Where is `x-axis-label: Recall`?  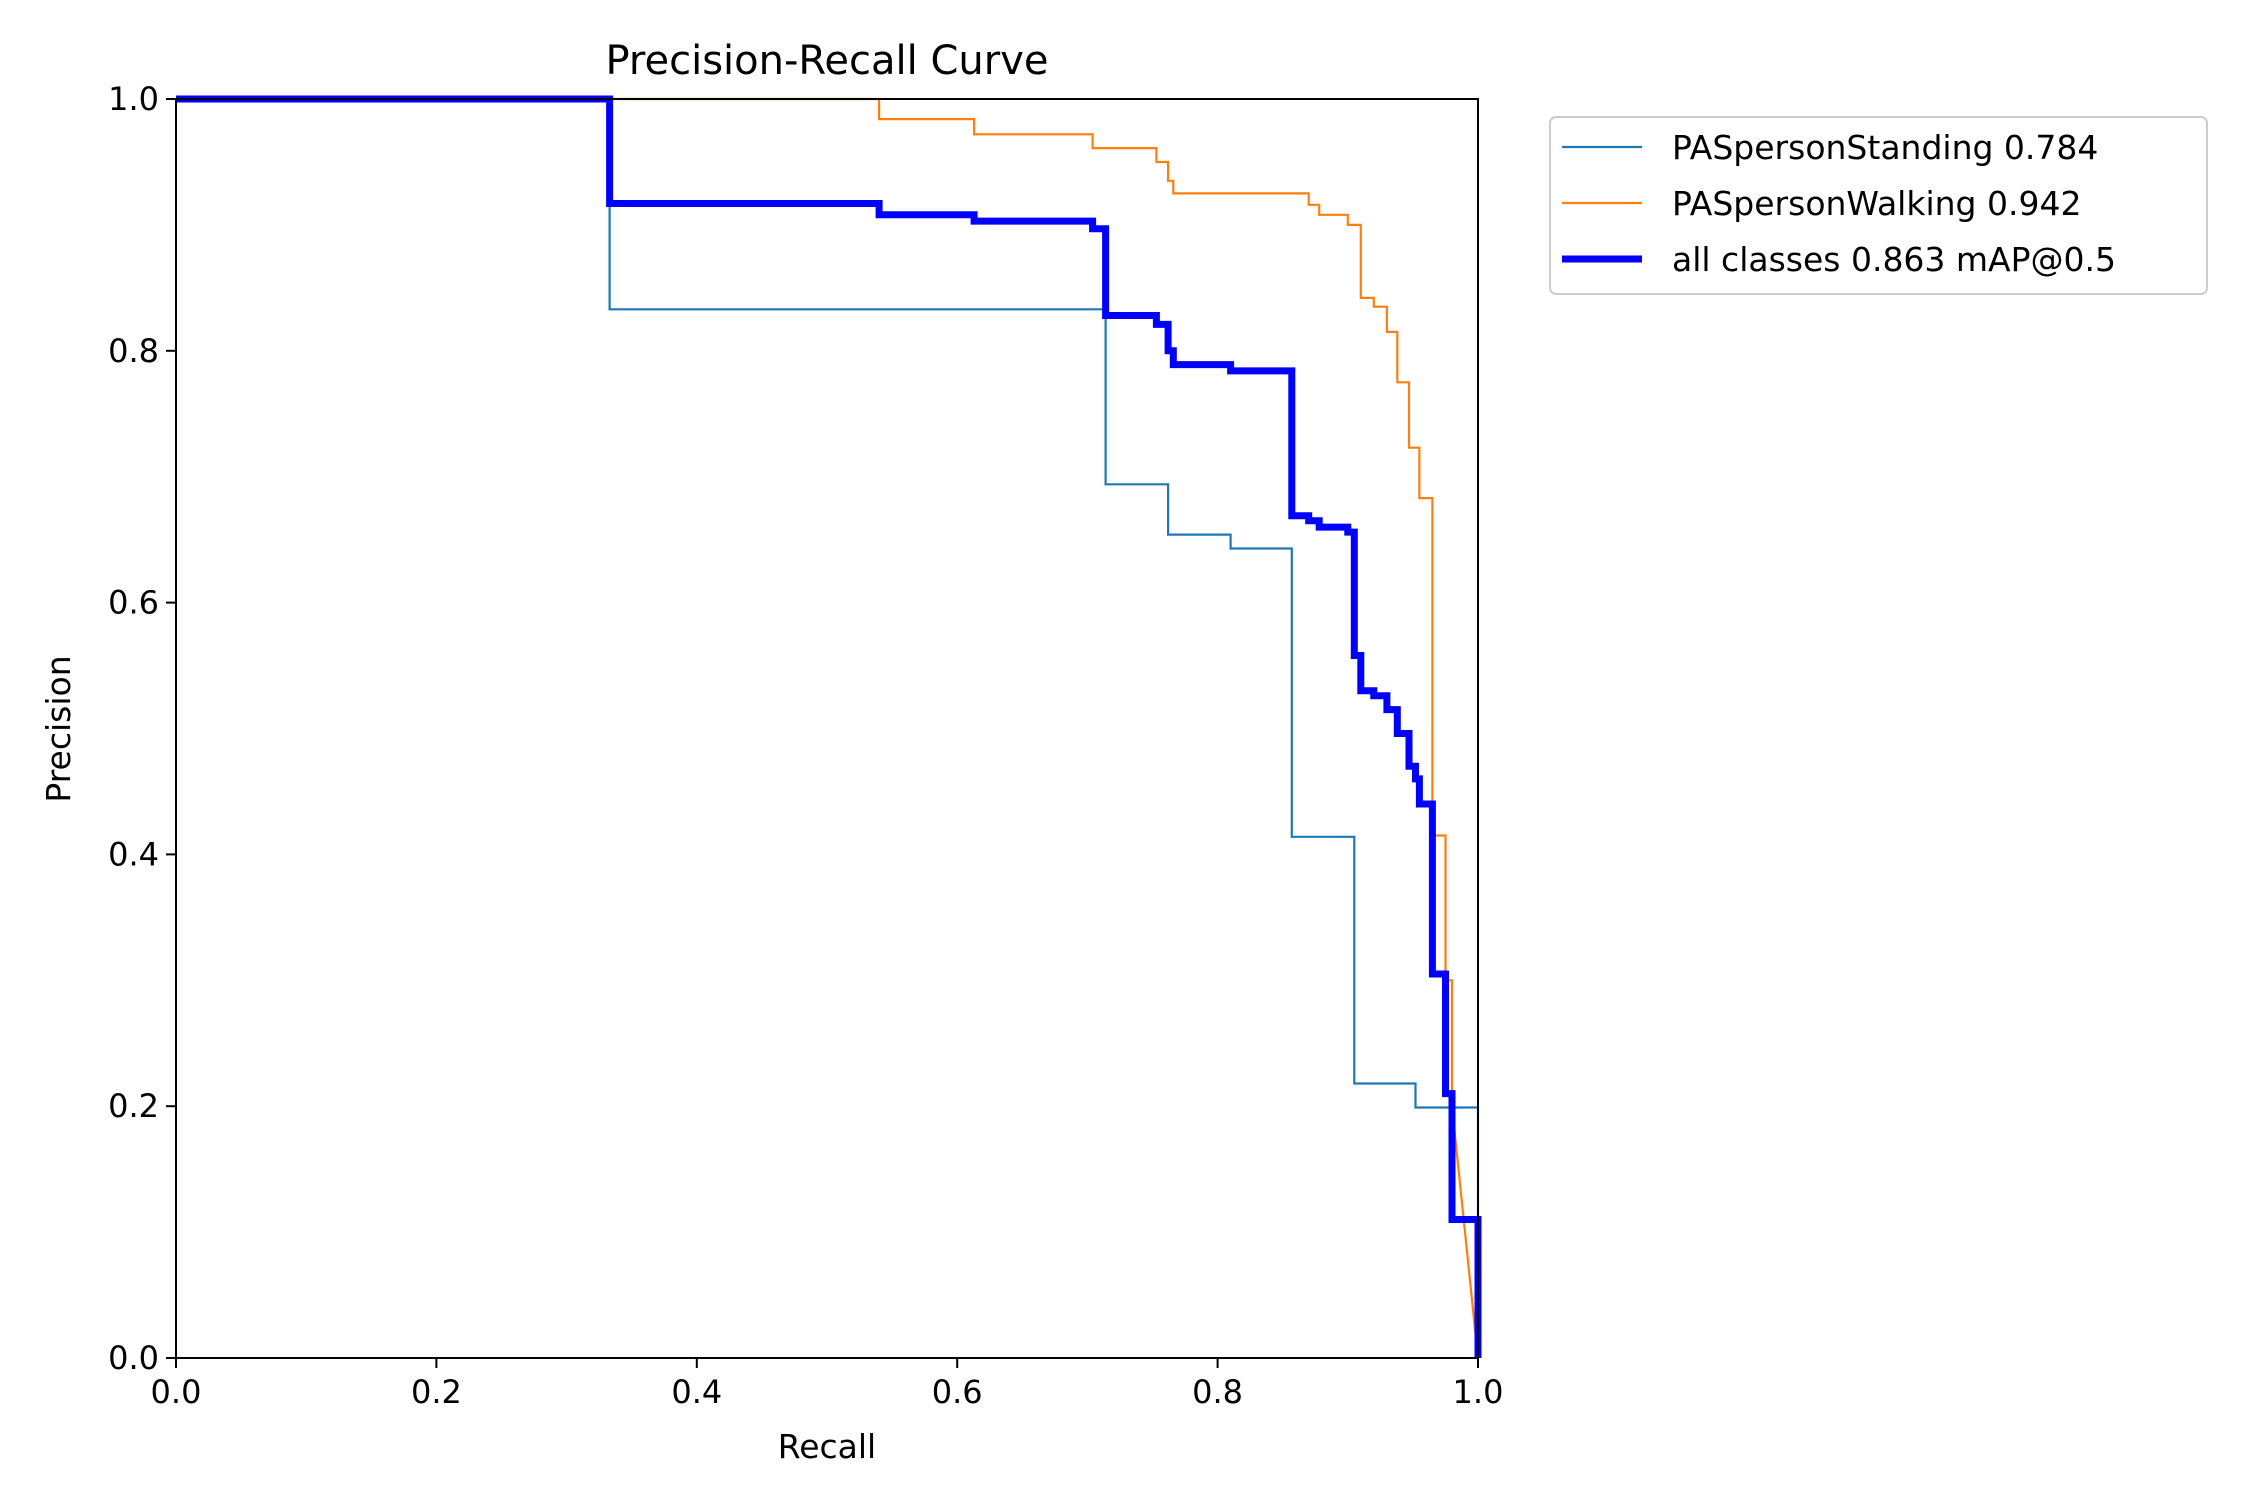
x-axis-label: Recall is located at coordinates (827, 1446).